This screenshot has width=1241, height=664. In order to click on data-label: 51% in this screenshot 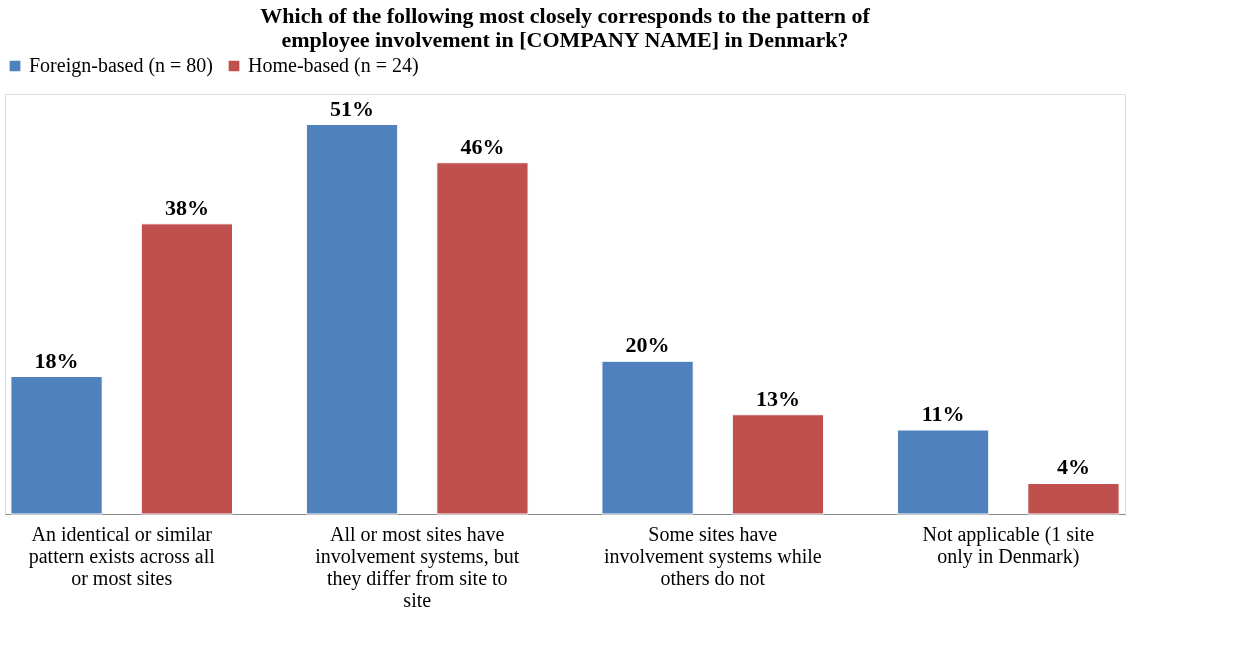, I will do `click(352, 108)`.